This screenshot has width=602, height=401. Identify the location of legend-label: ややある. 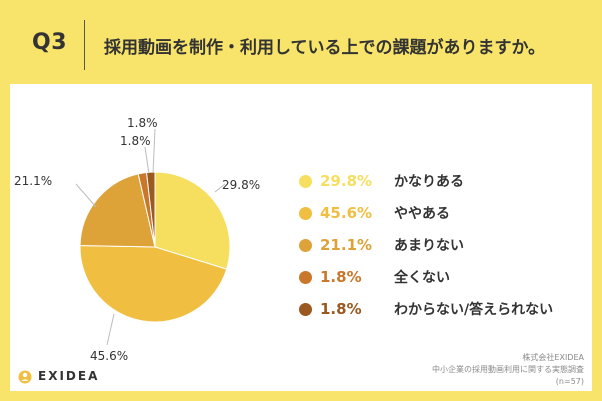
(422, 214).